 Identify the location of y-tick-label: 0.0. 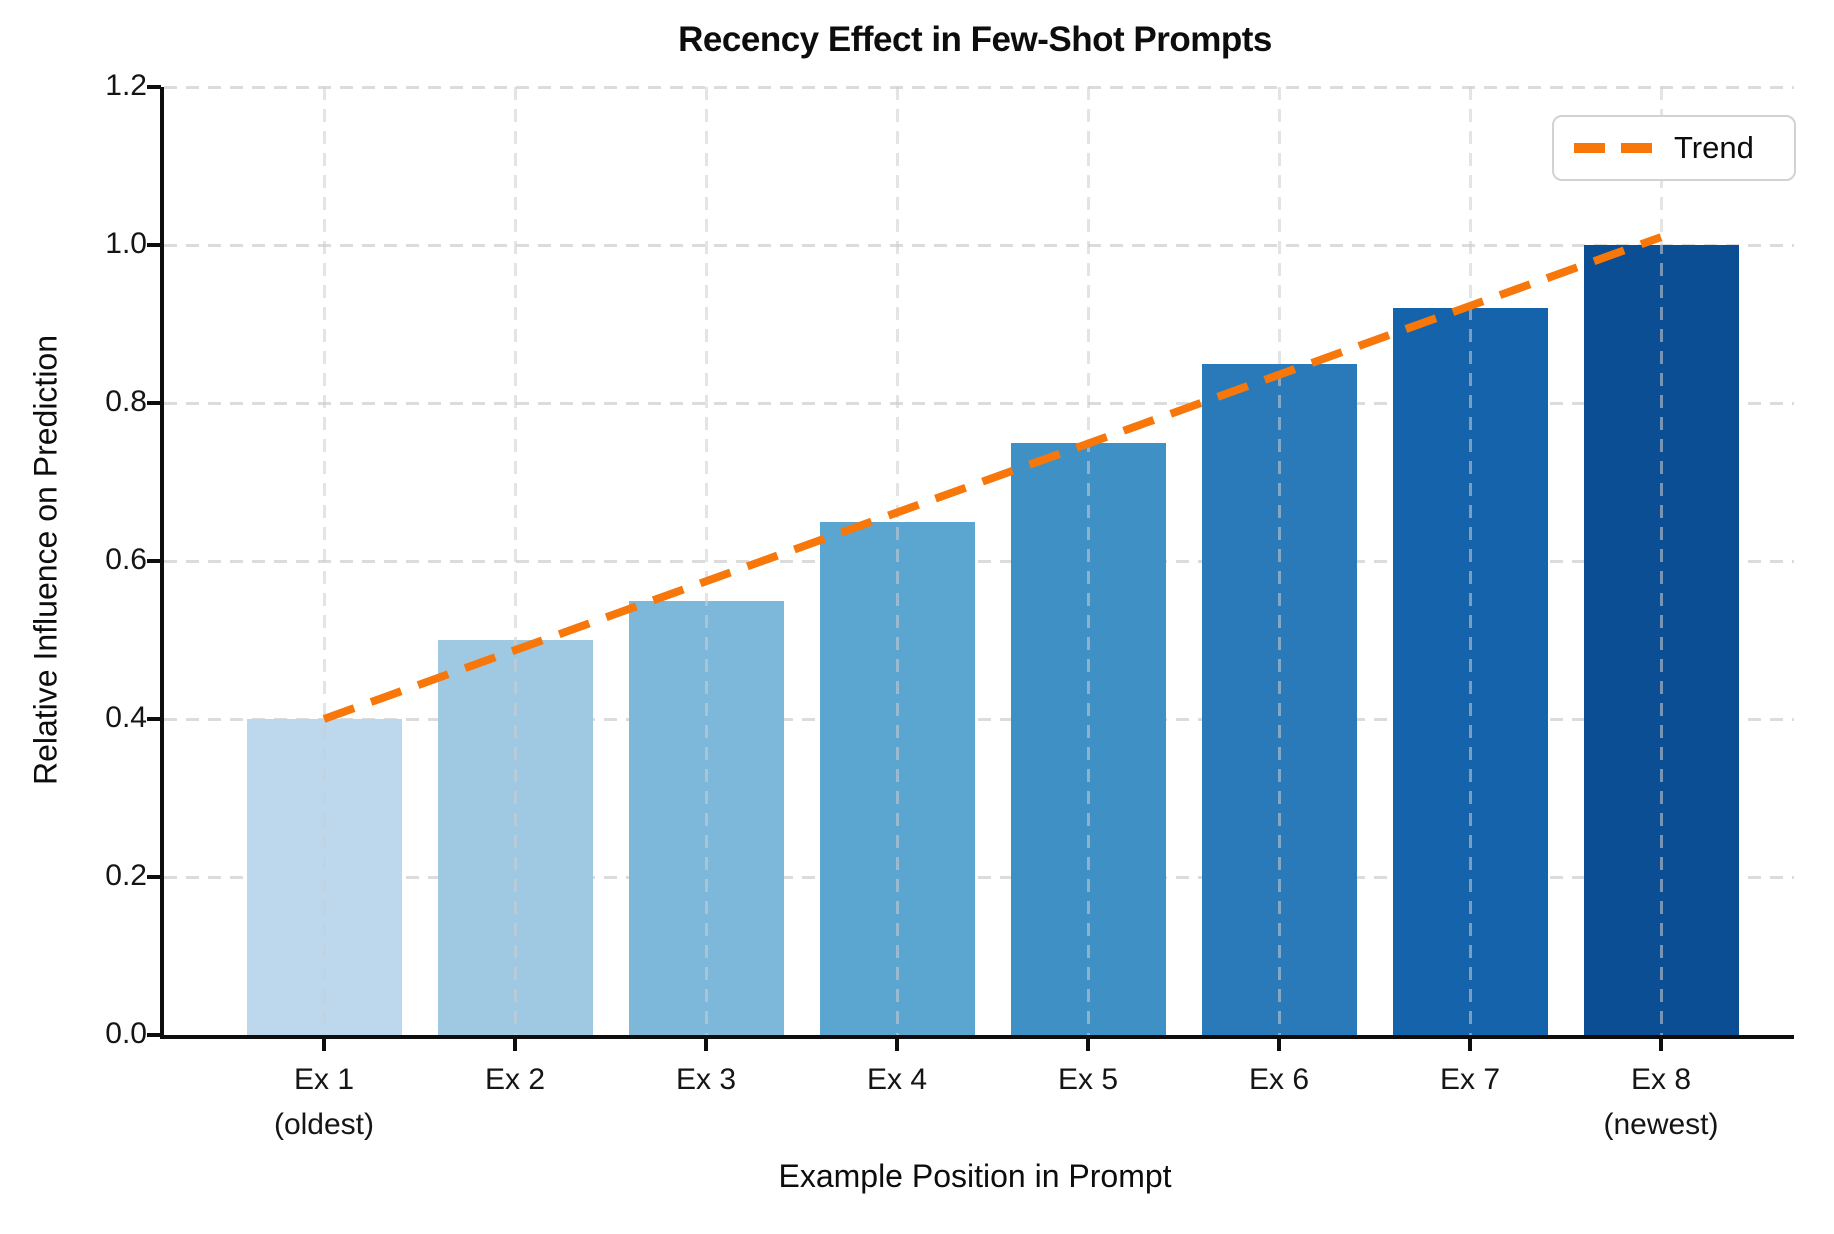
(126, 1033).